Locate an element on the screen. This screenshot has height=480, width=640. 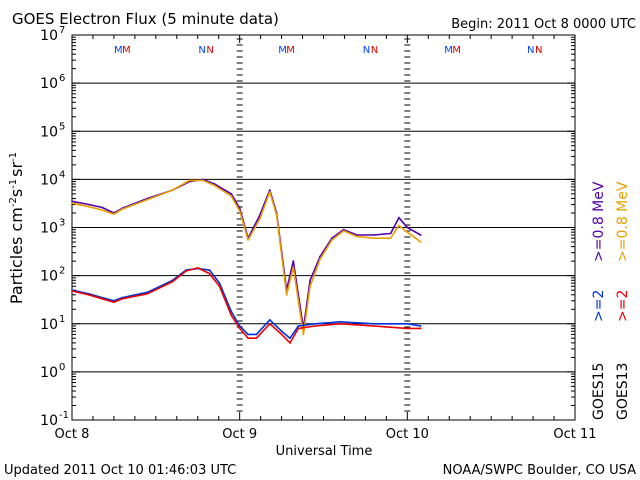
x-tick-label: Oct 11 is located at coordinates (574, 434).